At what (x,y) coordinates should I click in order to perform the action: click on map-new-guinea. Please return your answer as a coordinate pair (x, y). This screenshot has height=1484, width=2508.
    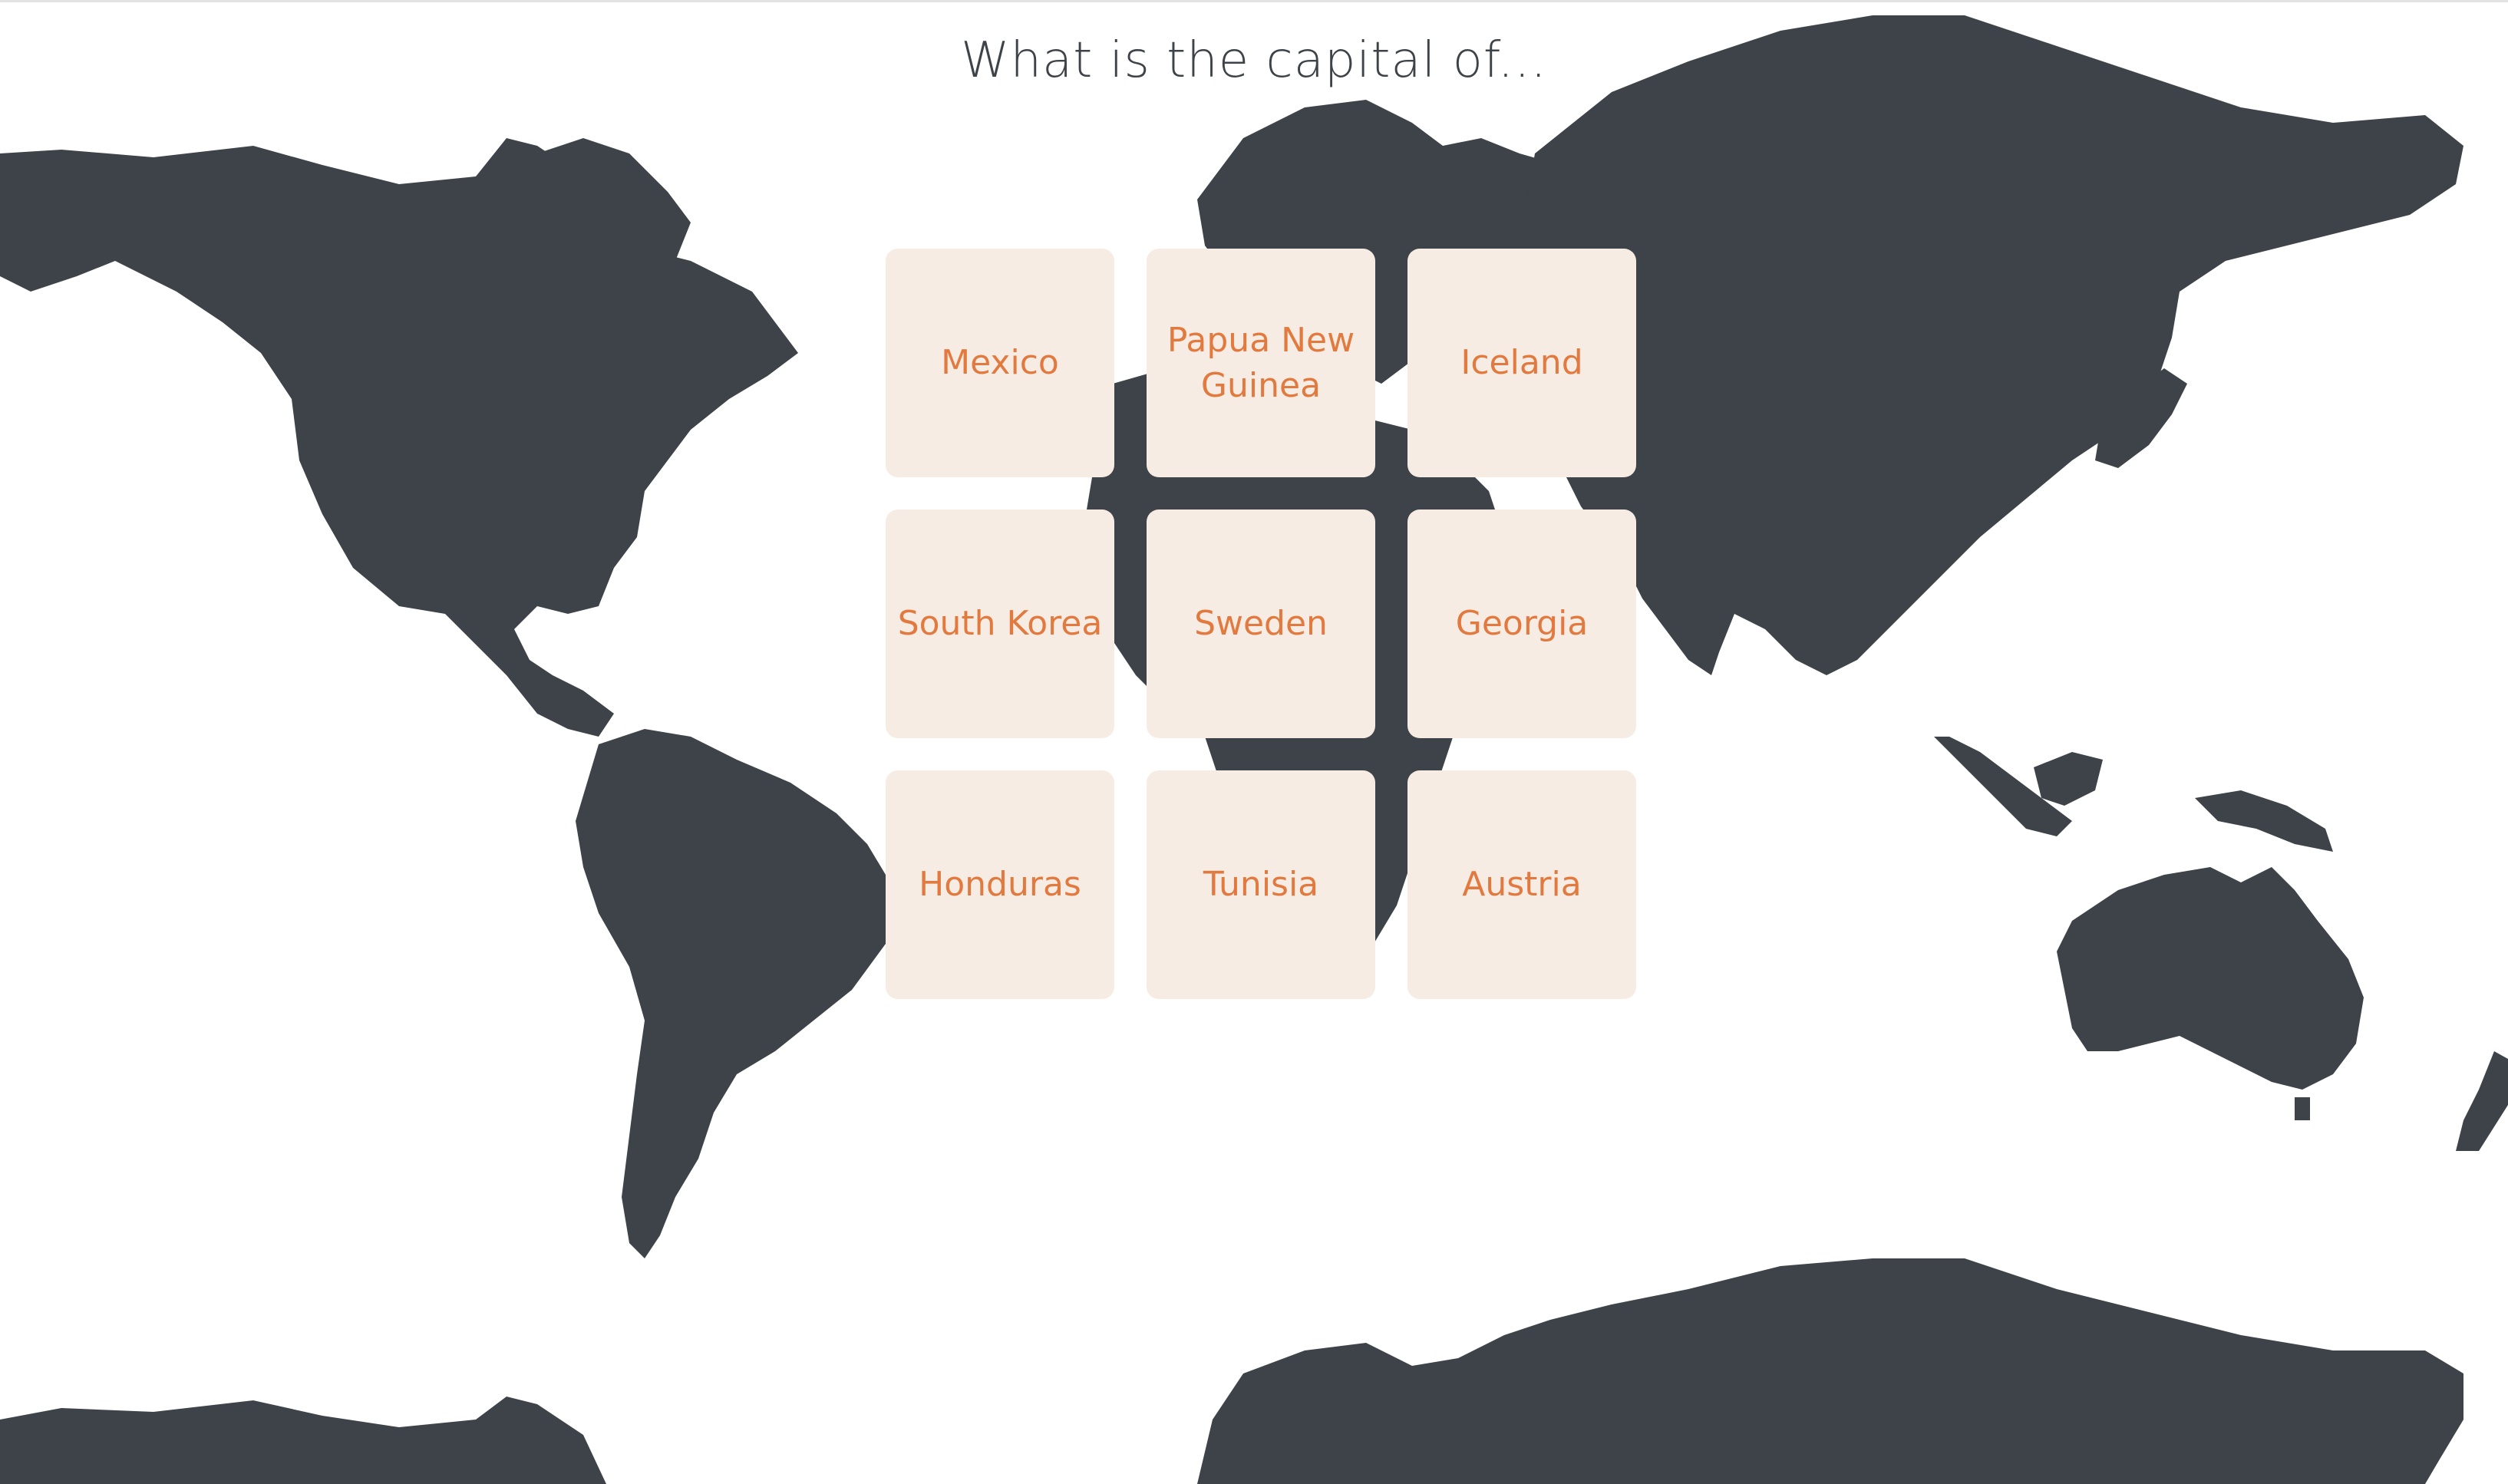
    Looking at the image, I should click on (2264, 821).